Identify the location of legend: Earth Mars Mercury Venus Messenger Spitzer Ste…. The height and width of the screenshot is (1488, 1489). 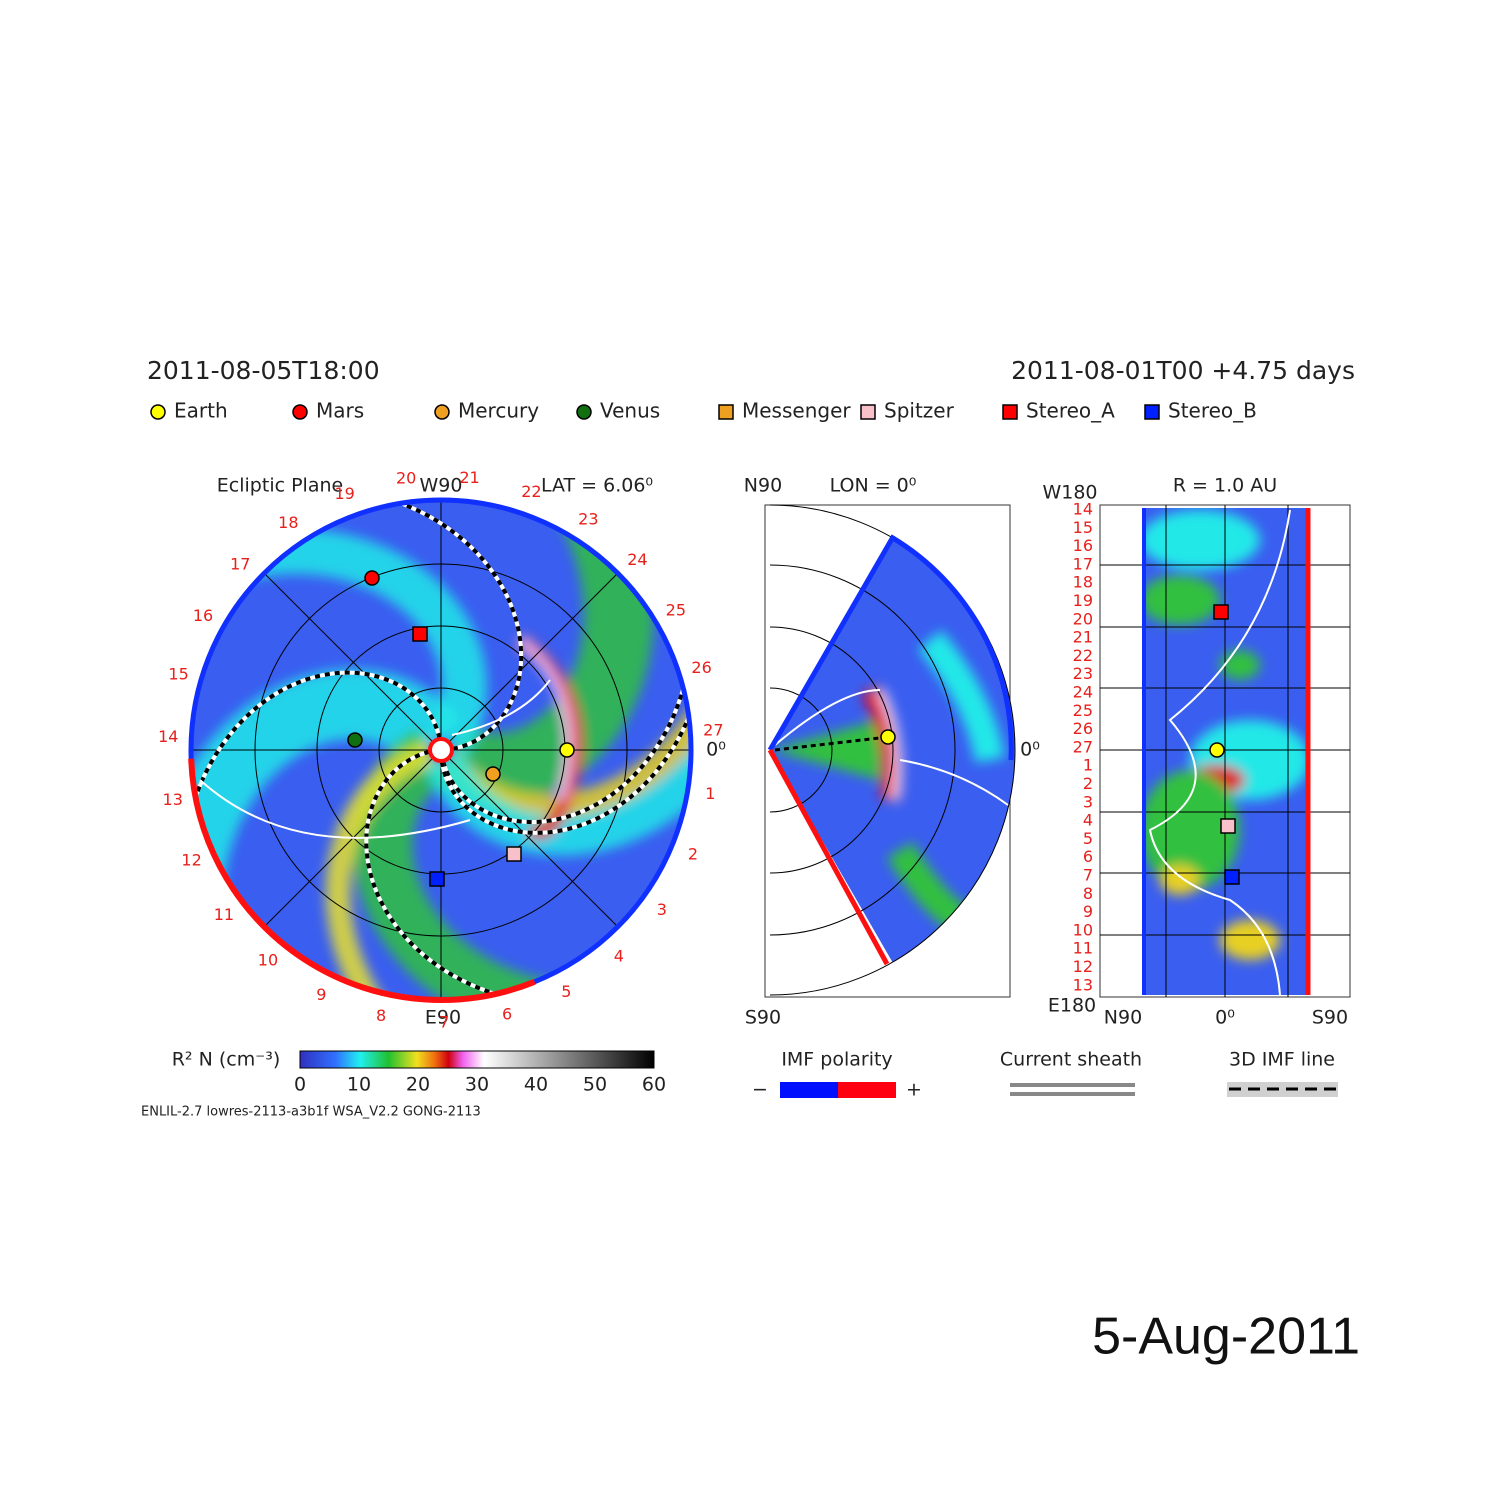
(703, 411).